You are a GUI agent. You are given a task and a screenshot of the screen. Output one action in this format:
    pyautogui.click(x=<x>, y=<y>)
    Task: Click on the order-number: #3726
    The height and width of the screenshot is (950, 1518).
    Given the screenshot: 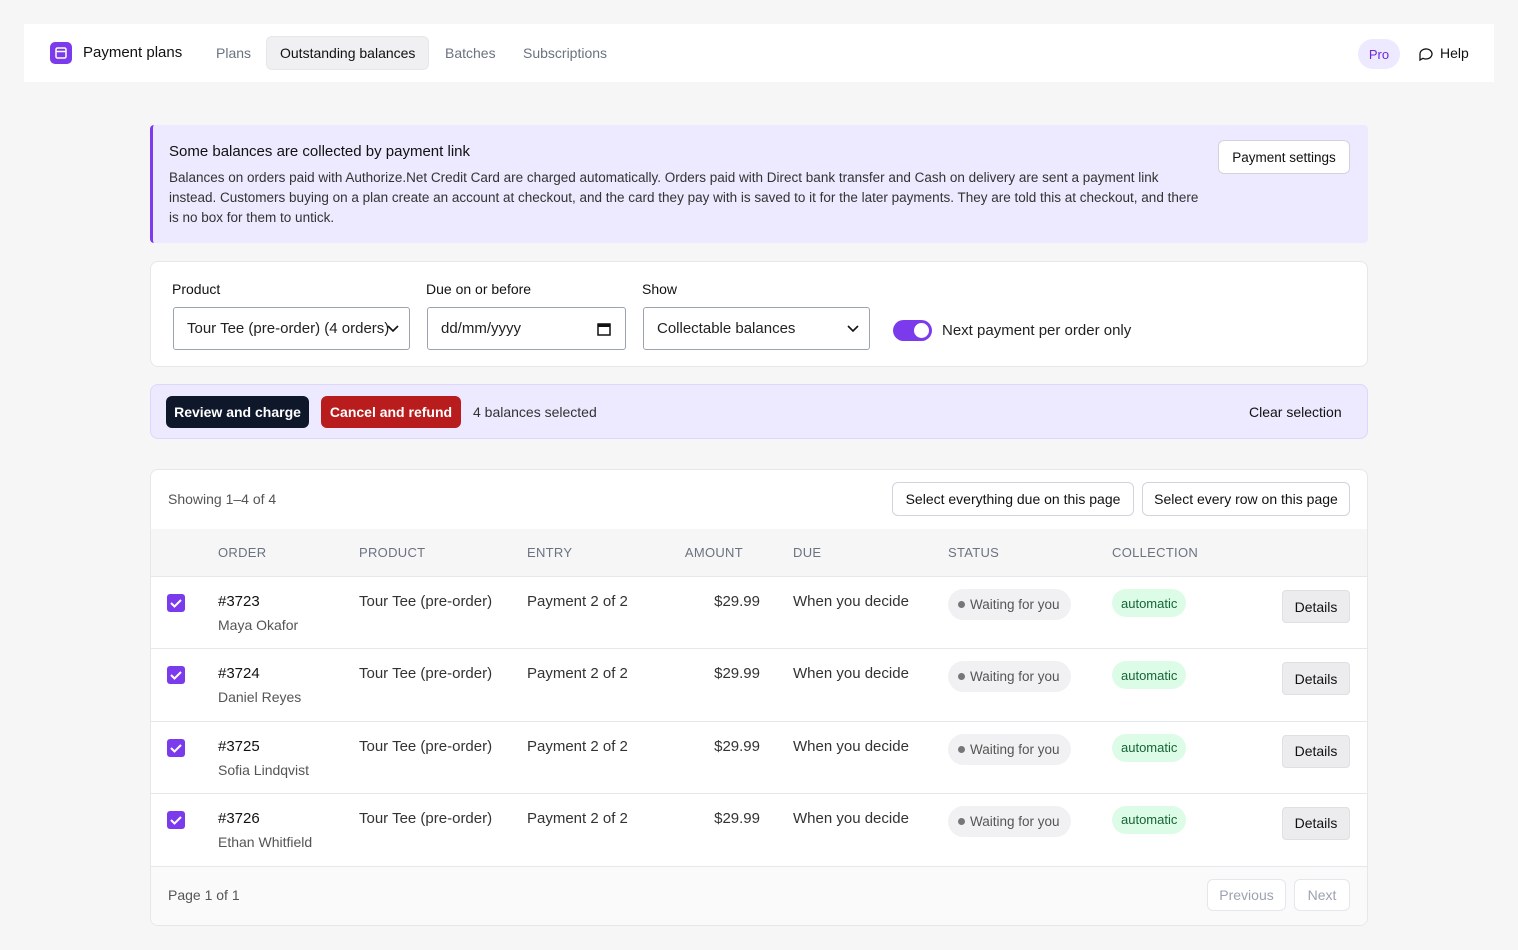 What is the action you would take?
    pyautogui.click(x=239, y=818)
    